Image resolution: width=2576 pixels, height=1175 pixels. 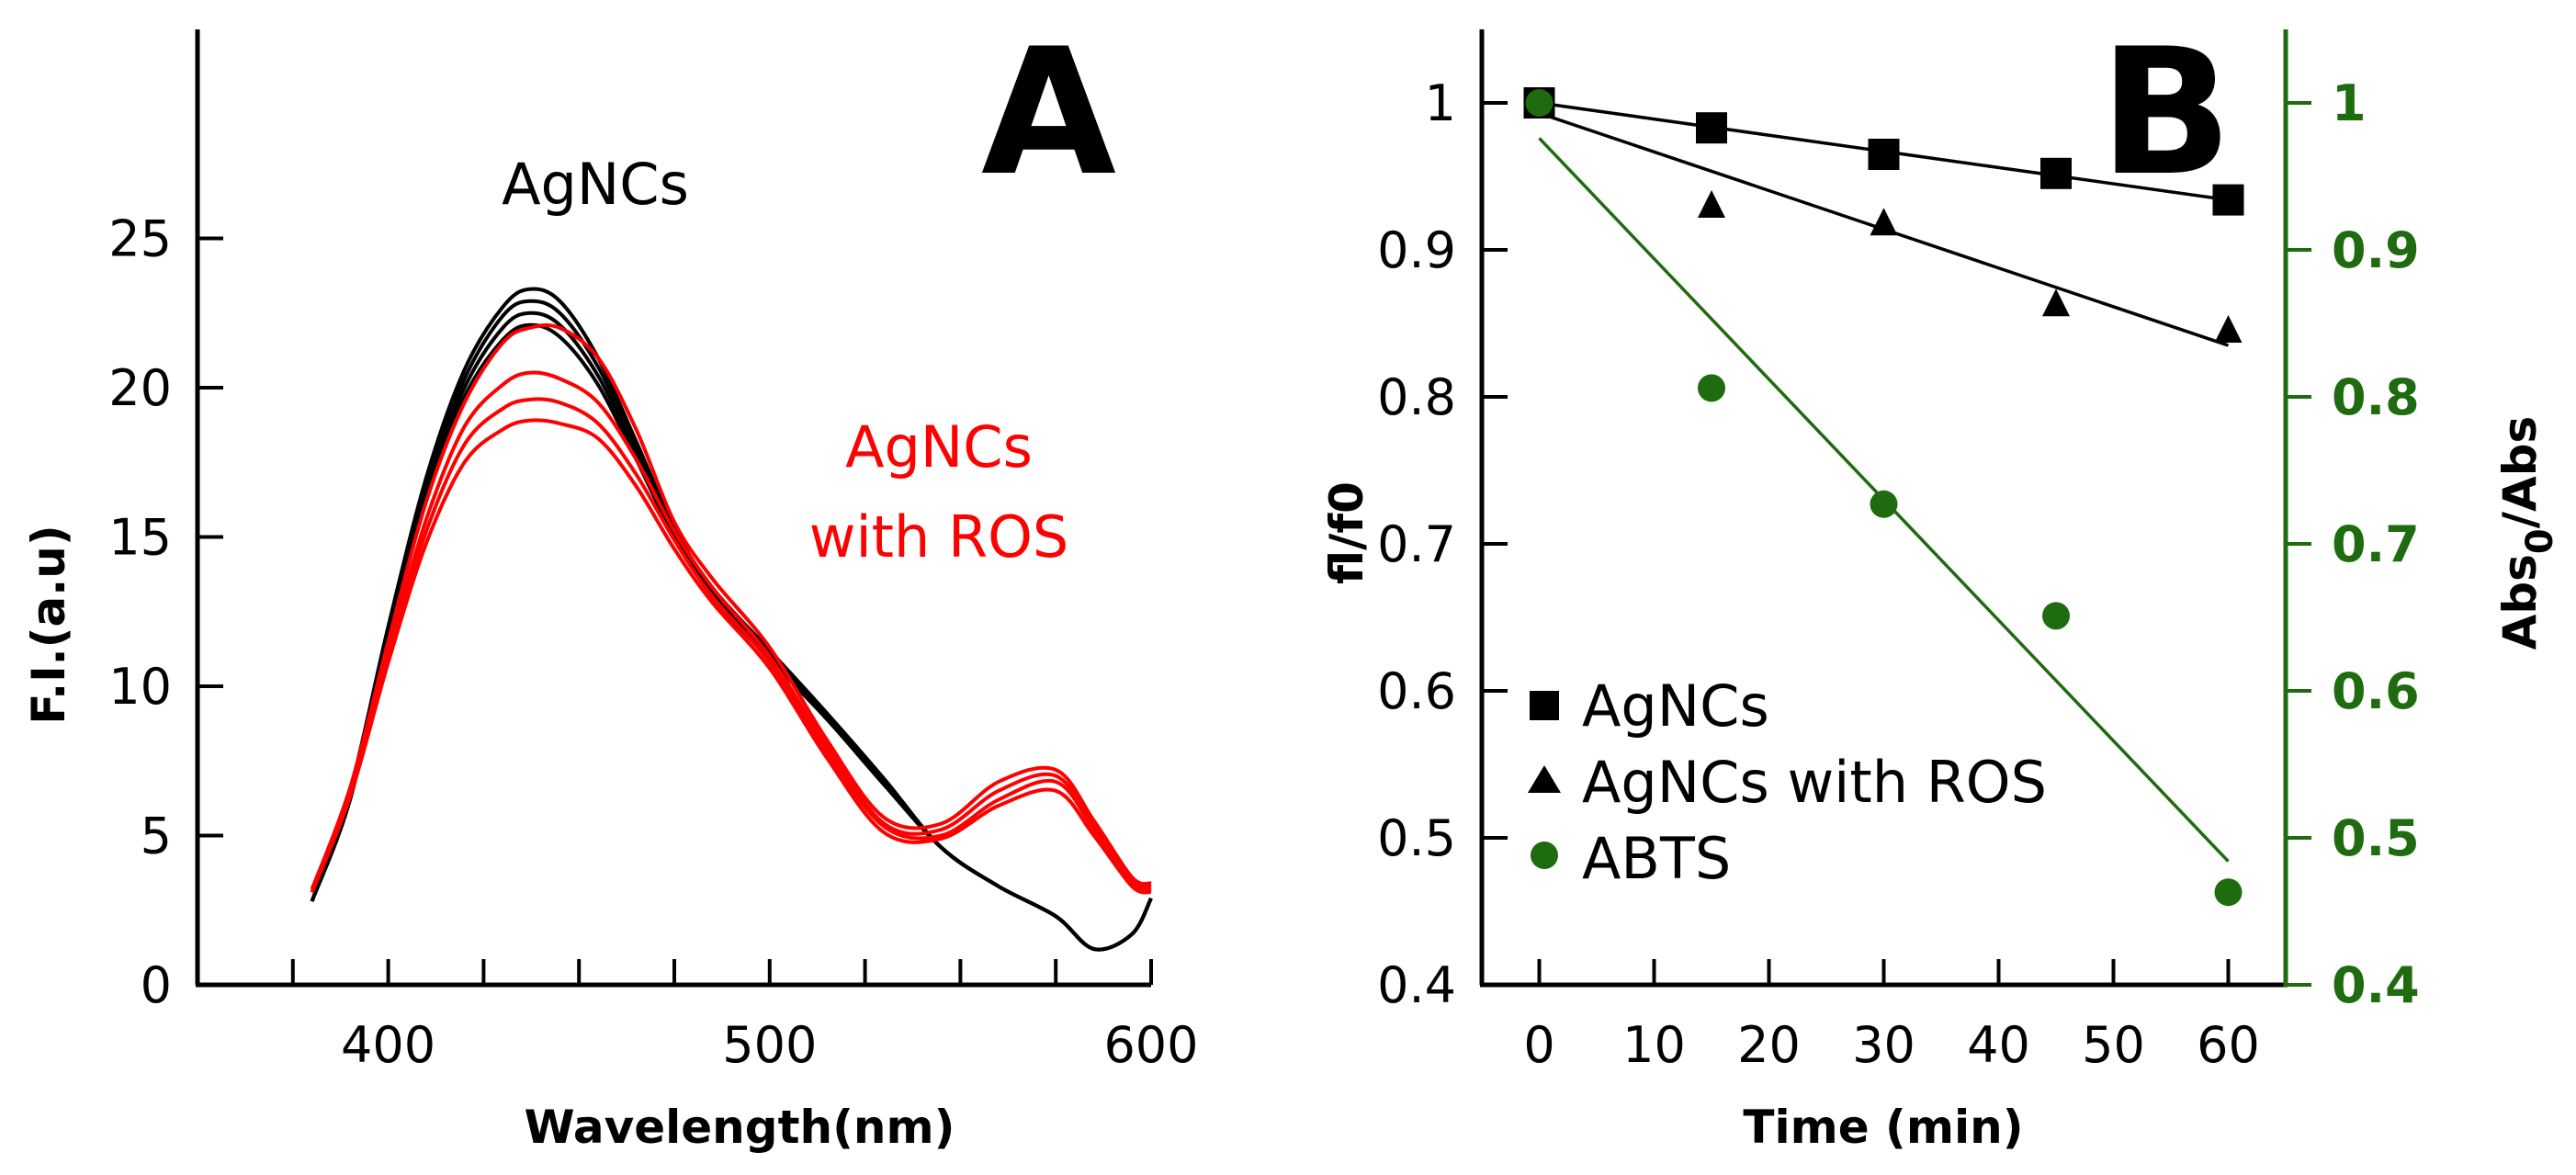 I want to click on panel-b-x-ticks: 0 10 20 30 40 50 60, so click(x=1891, y=1016).